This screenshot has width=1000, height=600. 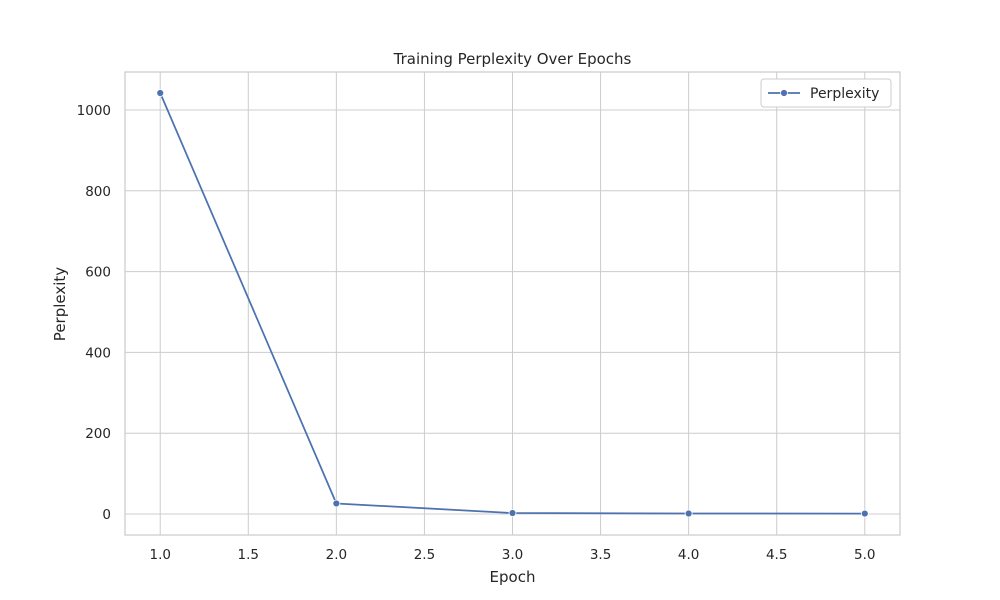 What do you see at coordinates (513, 577) in the screenshot?
I see `x-axis-label: Epoch` at bounding box center [513, 577].